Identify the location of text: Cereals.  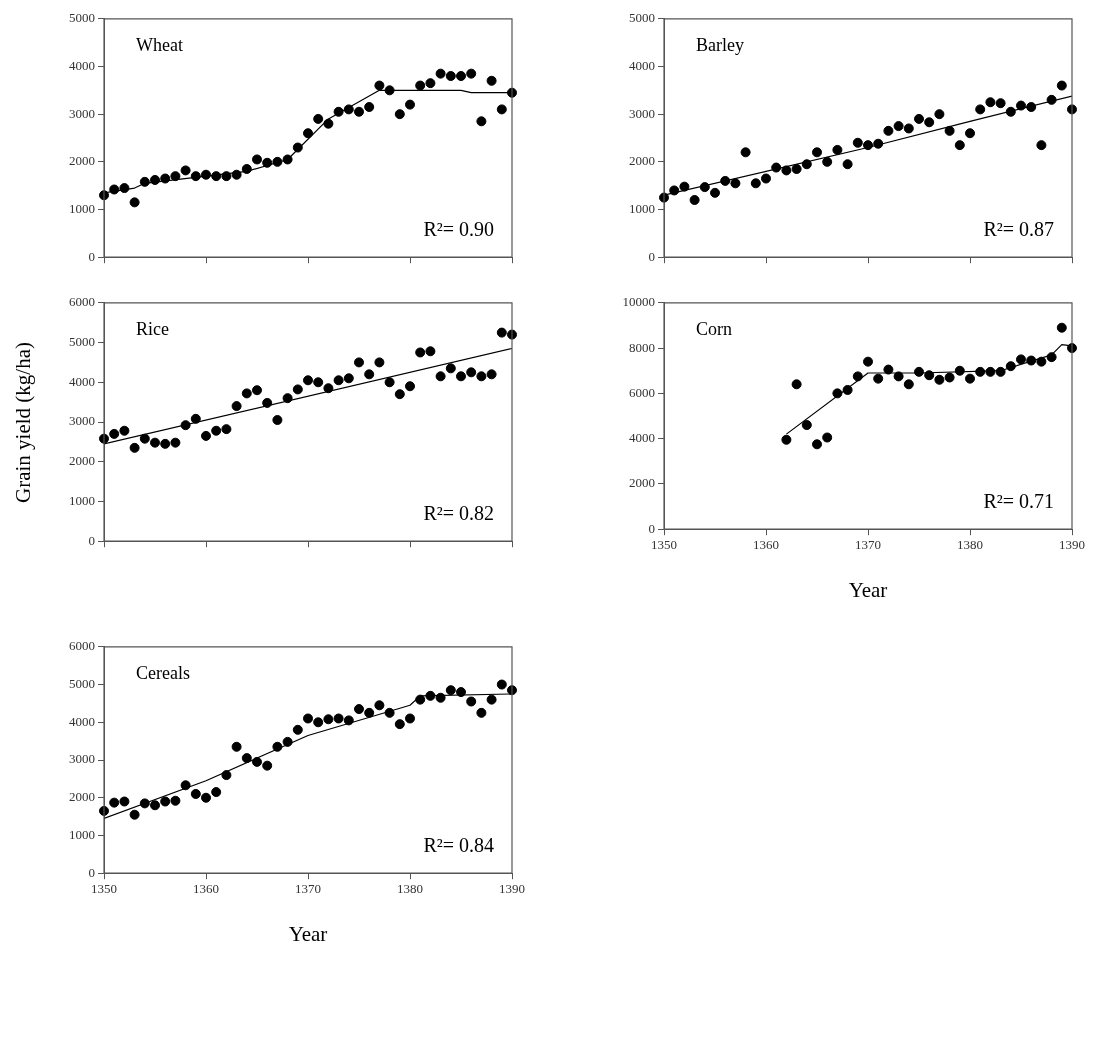
(163, 672).